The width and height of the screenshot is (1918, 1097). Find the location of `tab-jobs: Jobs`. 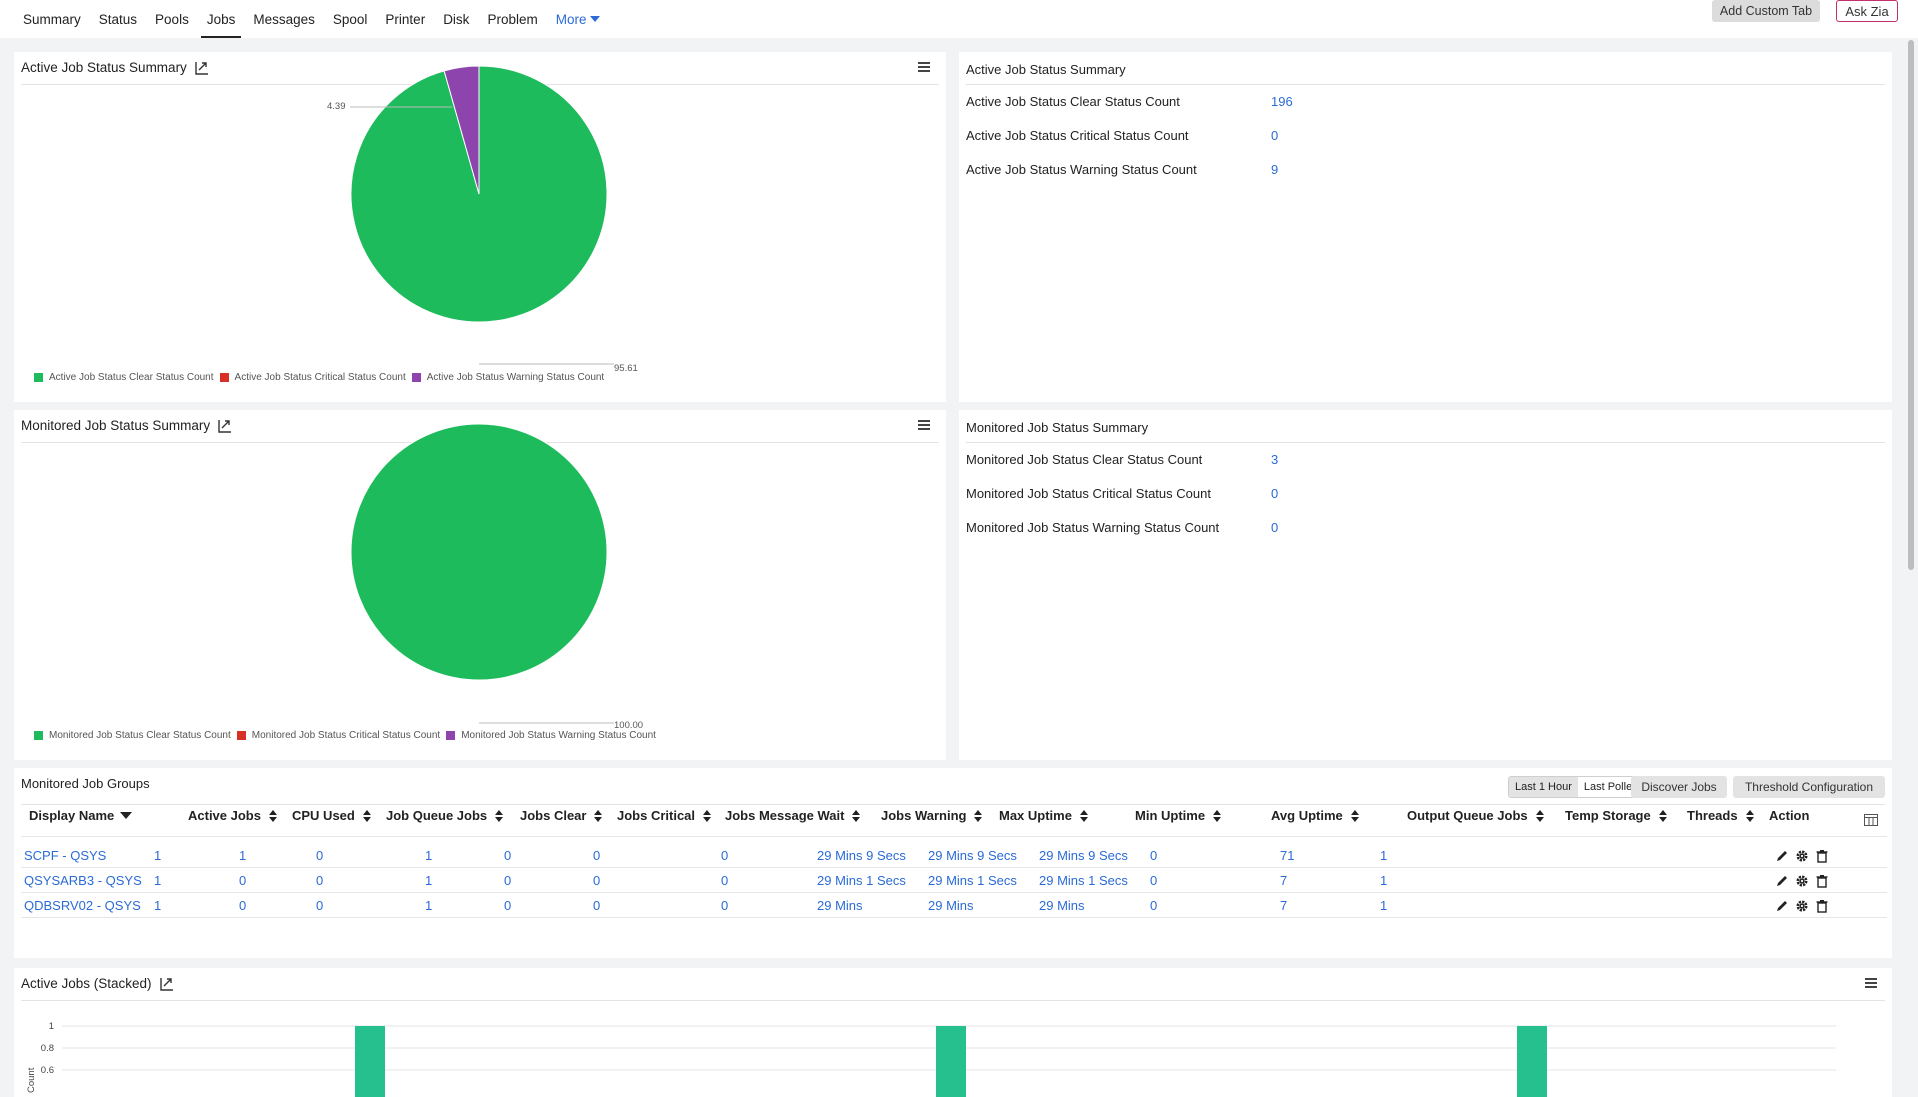

tab-jobs: Jobs is located at coordinates (221, 19).